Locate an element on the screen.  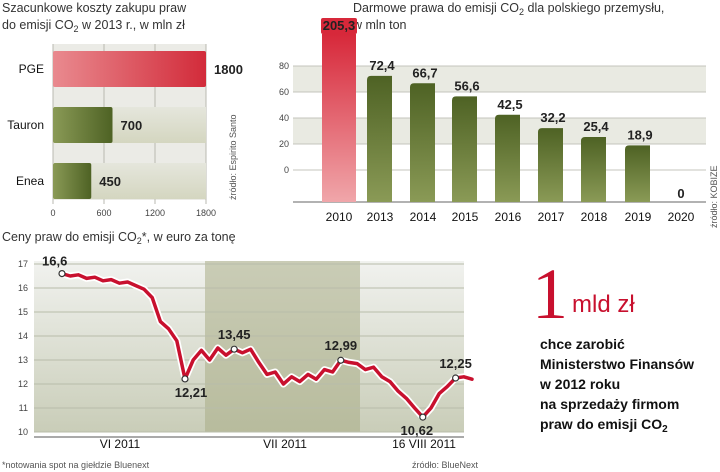
chart2-value-label: 0 is located at coordinates (680, 193).